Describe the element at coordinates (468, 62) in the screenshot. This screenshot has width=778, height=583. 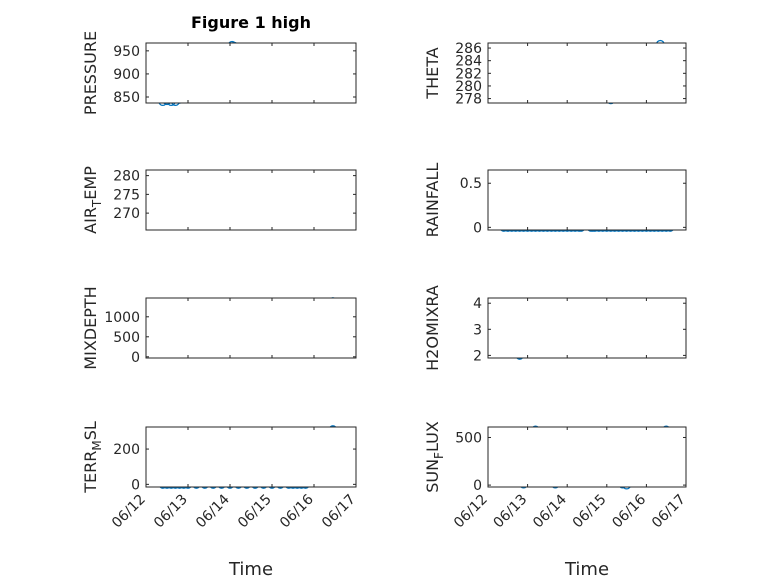
I see `y-tick-label: 284` at that location.